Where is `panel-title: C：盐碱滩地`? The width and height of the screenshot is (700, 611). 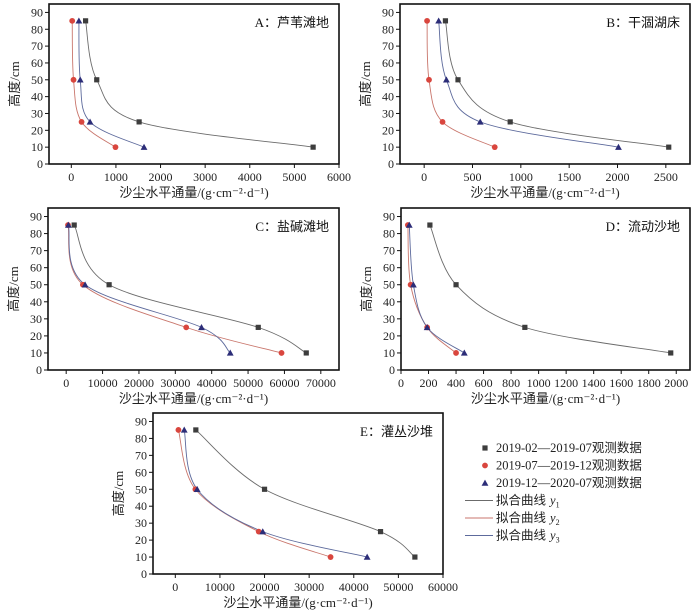 panel-title: C：盐碱滩地 is located at coordinates (292, 226).